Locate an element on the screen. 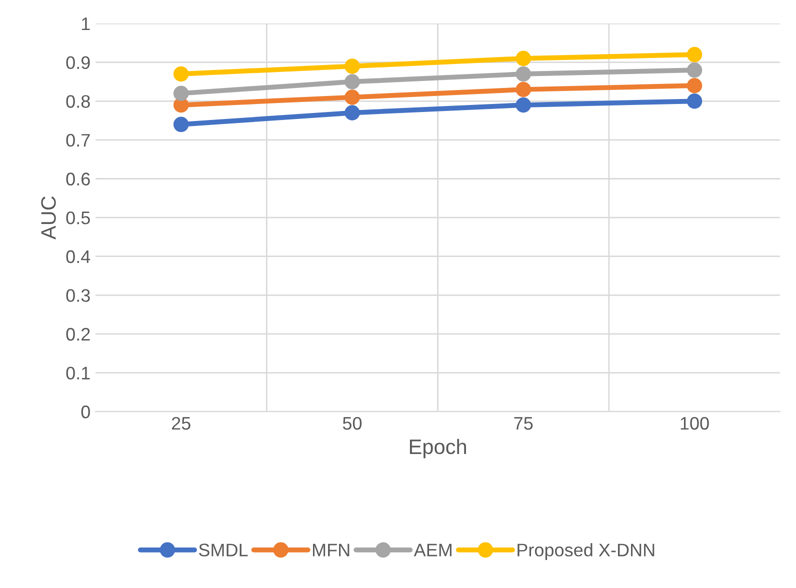 The height and width of the screenshot is (588, 796). legend-label: MFN is located at coordinates (331, 550).